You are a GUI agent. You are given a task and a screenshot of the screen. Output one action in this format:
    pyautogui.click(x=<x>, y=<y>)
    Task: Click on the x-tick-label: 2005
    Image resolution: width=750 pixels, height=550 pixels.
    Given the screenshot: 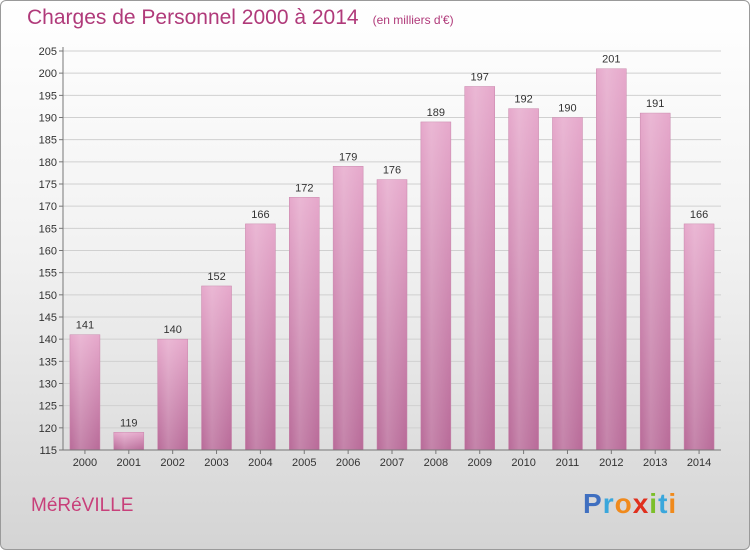 What is the action you would take?
    pyautogui.click(x=304, y=463)
    